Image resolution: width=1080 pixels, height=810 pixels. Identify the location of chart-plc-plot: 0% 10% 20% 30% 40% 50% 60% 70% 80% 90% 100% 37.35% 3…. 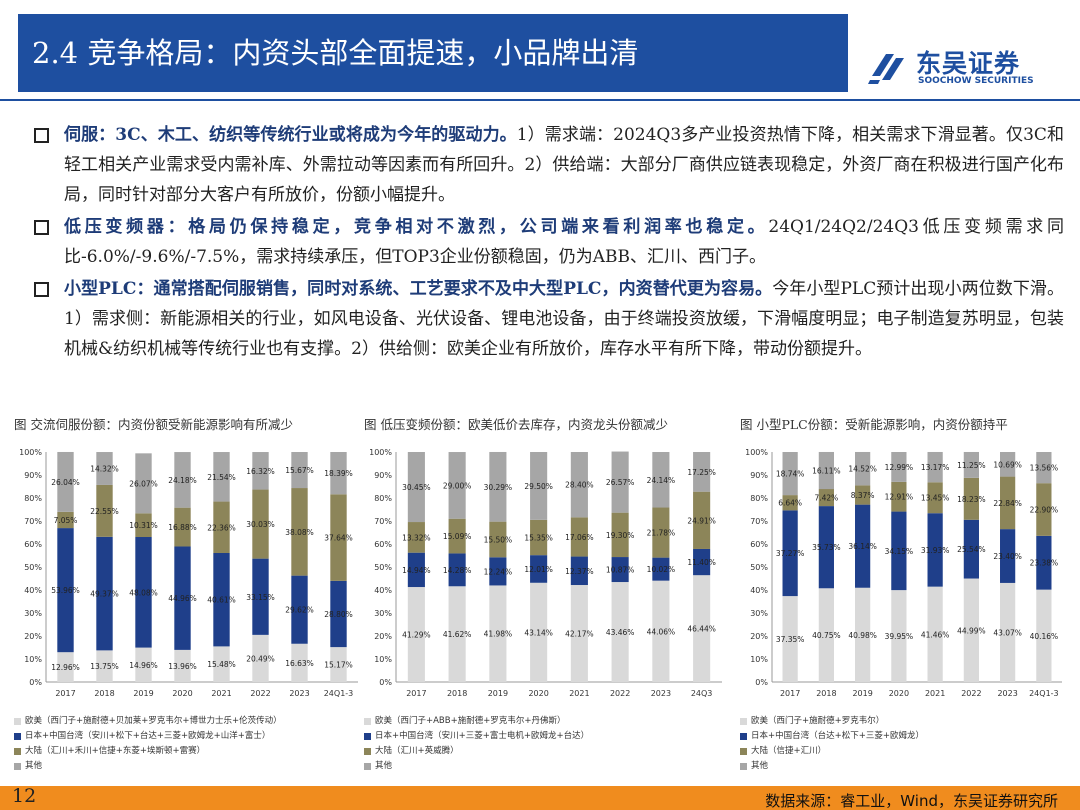
(903, 573).